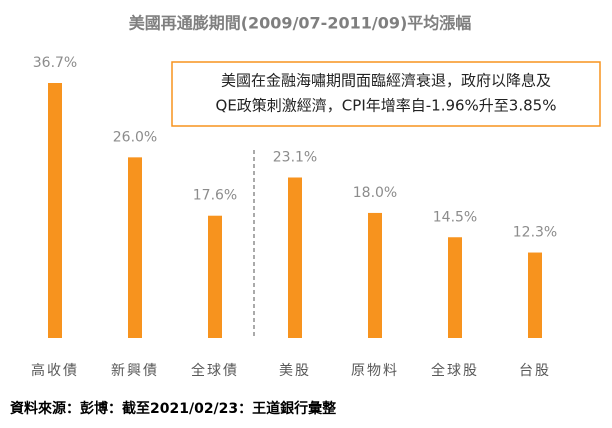 The width and height of the screenshot is (612, 428). I want to click on x-tick-label: 全球股, so click(455, 370).